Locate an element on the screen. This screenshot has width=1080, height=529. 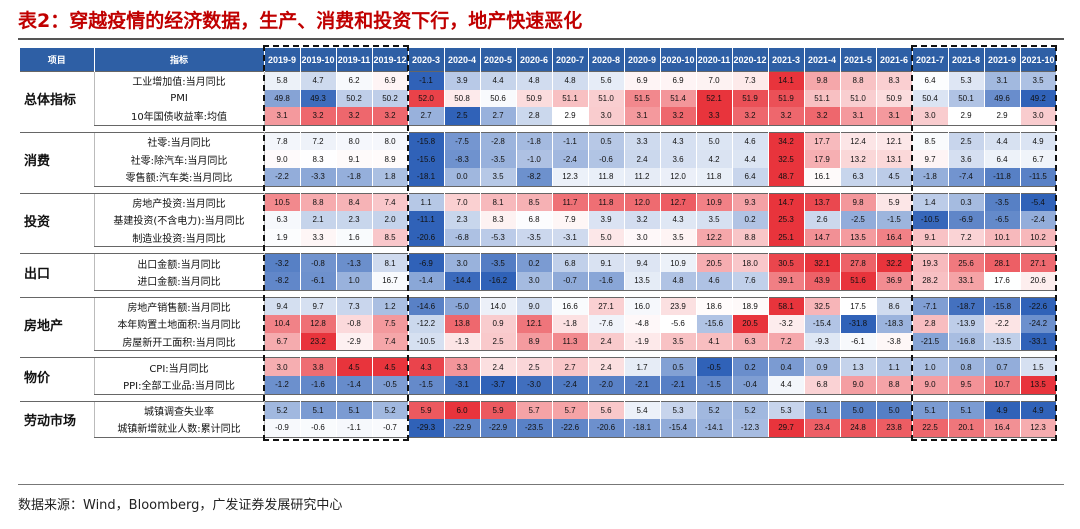
value-cell: 17.6 is located at coordinates (1002, 281).